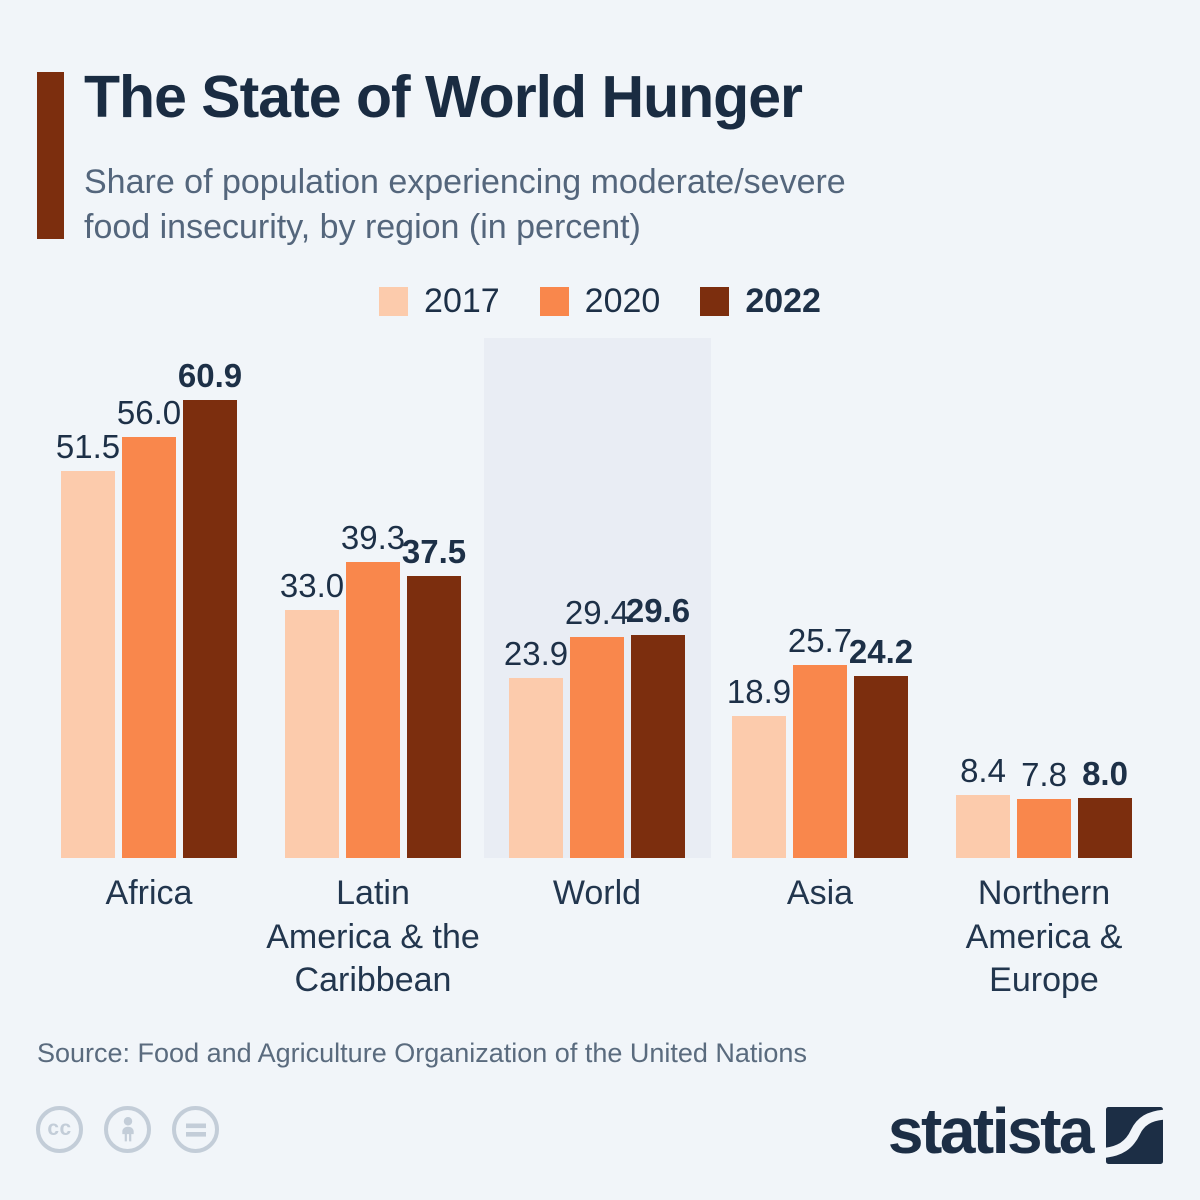 The width and height of the screenshot is (1200, 1200). What do you see at coordinates (554, 301) in the screenshot?
I see `legend-swatch-2020` at bounding box center [554, 301].